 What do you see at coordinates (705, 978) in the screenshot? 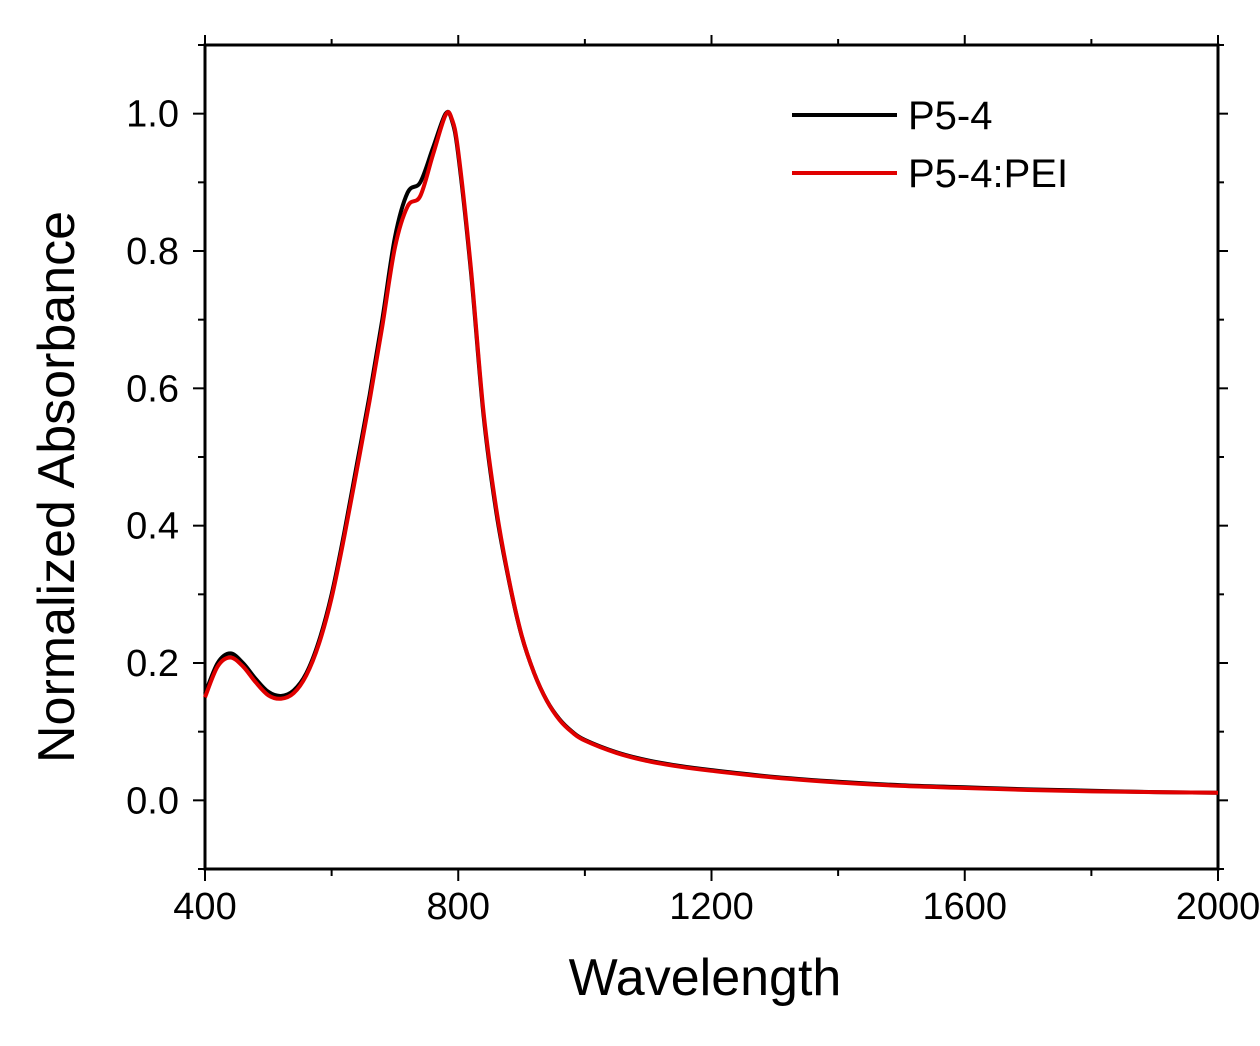
I see `x-axis-title: Wavelength` at bounding box center [705, 978].